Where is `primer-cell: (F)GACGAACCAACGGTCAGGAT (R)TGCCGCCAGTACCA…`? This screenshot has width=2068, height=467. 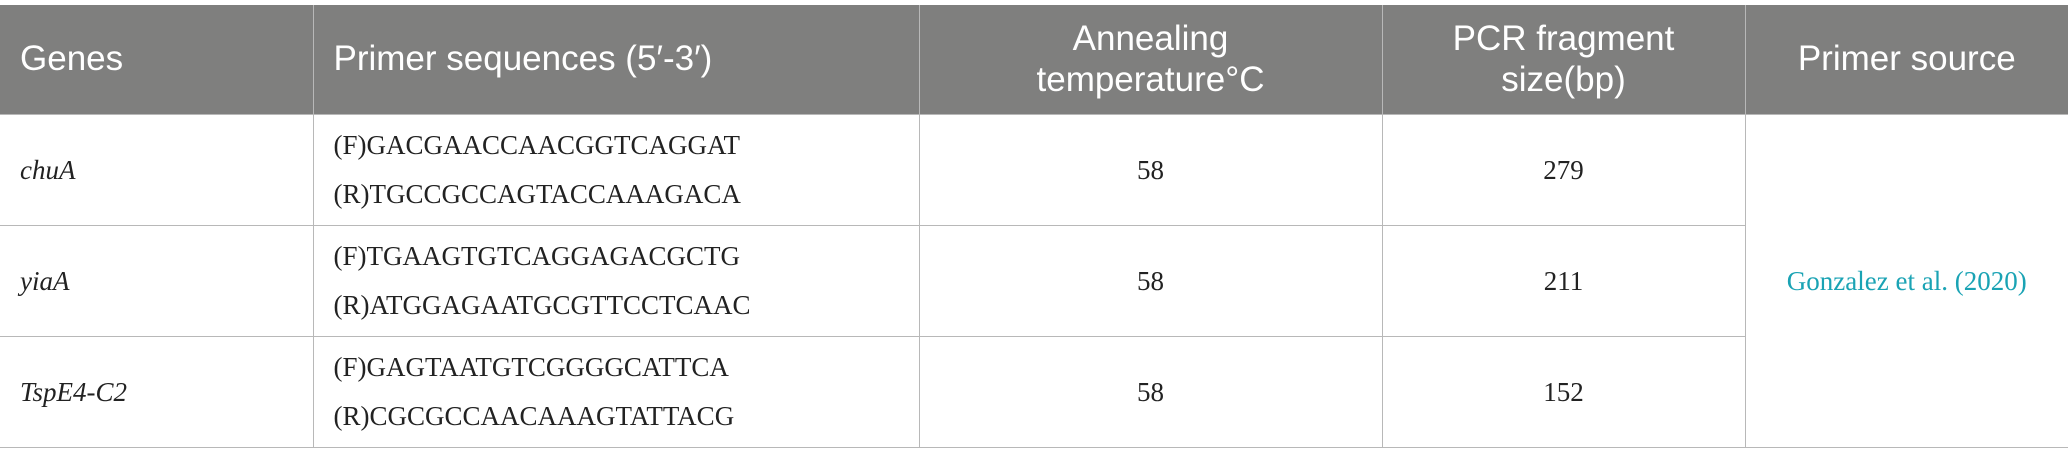
primer-cell: (F)GACGAACCAACGGTCAGGAT (R)TGCCGCCAGTACCA… is located at coordinates (616, 170).